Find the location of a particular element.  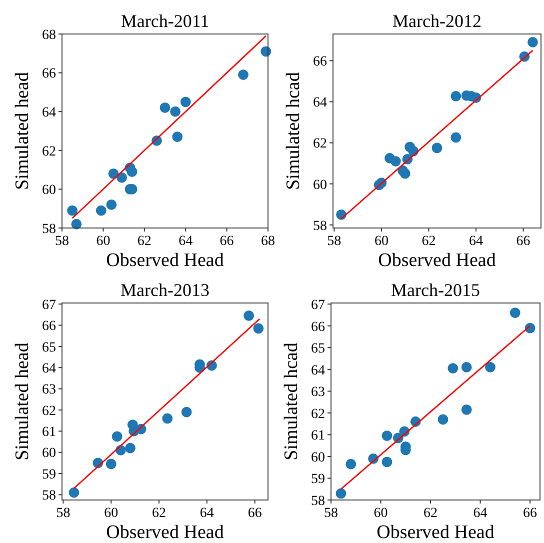

chart-title: March-2012 is located at coordinates (437, 21).